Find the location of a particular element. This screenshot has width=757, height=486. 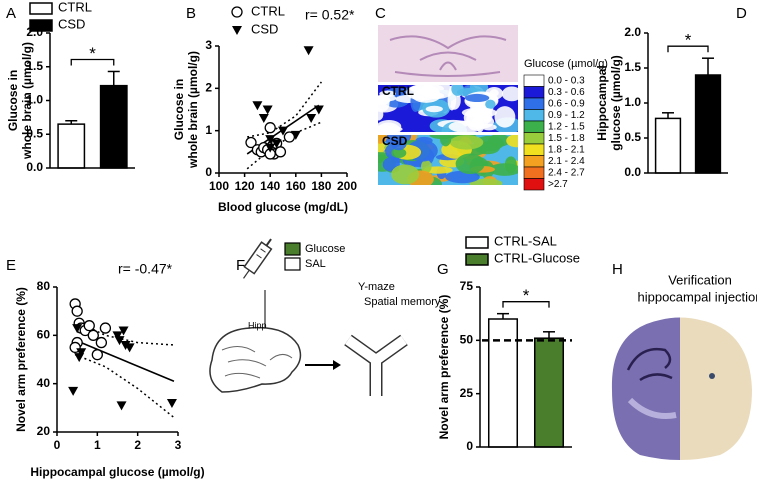

y-tick-label: 25 is located at coordinates (467, 393).